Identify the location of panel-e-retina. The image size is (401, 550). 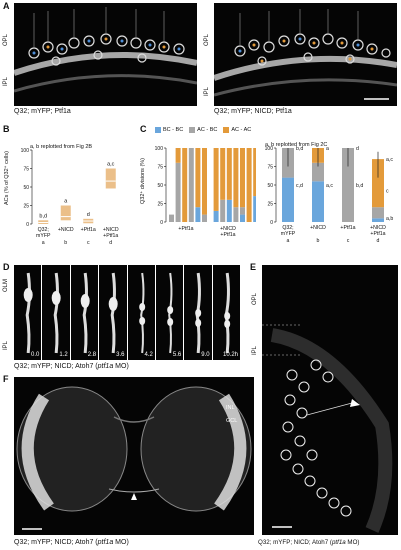
(327, 428).